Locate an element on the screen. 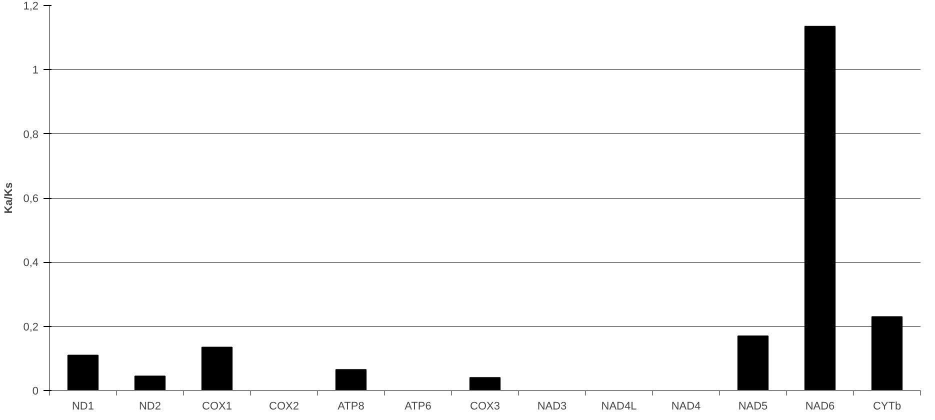 The image size is (935, 420). y-tick-label: 0,6 is located at coordinates (31, 199).